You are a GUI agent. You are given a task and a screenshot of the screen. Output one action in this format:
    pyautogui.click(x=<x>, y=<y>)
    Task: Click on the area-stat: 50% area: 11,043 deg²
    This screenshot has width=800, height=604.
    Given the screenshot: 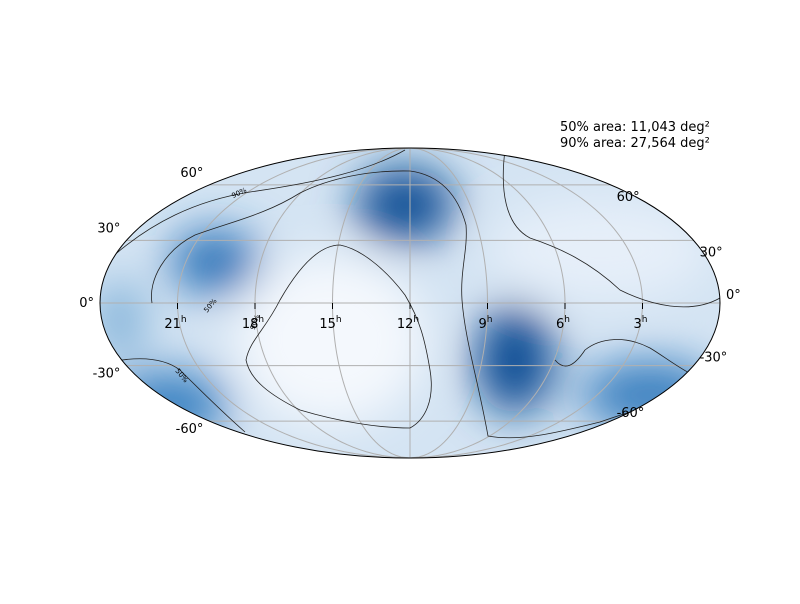 What is the action you would take?
    pyautogui.click(x=635, y=127)
    